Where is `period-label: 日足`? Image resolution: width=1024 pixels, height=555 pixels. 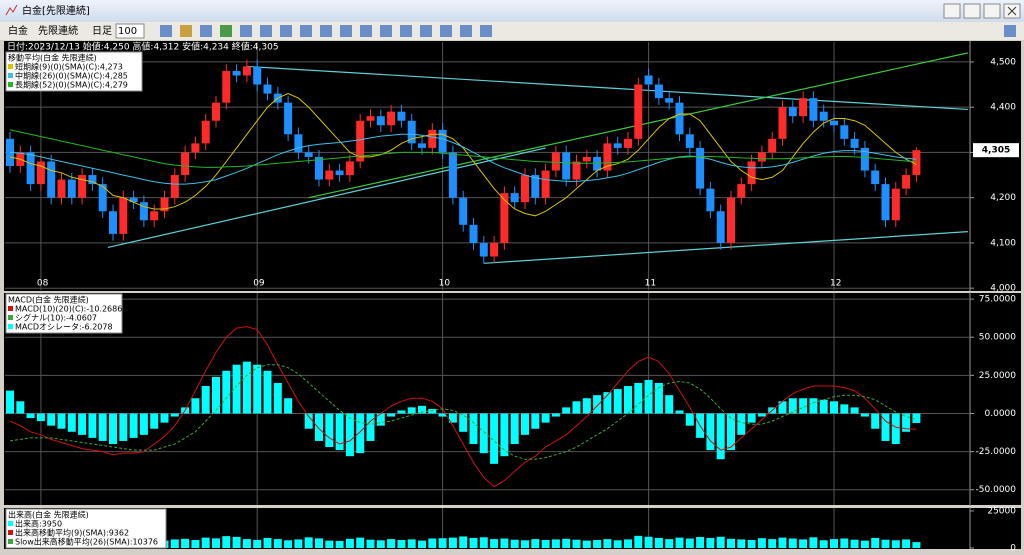
period-label: 日足 is located at coordinates (102, 31).